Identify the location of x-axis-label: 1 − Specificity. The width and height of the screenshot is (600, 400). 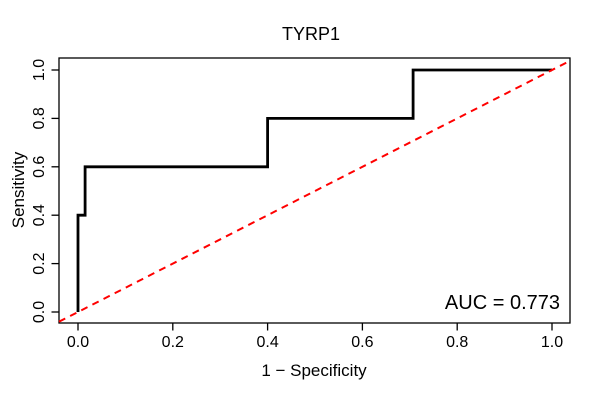
(314, 370).